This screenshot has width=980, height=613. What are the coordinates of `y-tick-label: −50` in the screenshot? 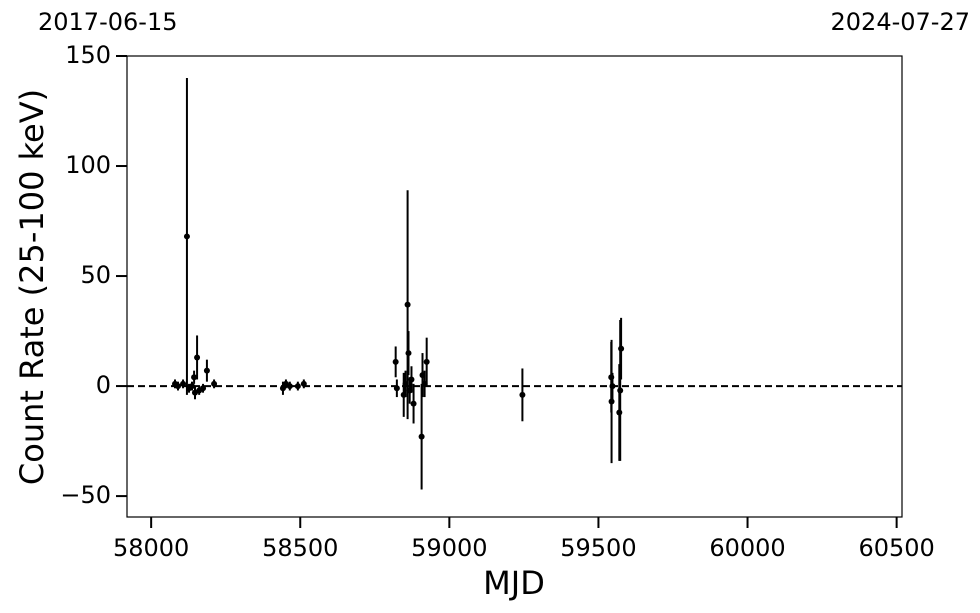 It's located at (85, 495).